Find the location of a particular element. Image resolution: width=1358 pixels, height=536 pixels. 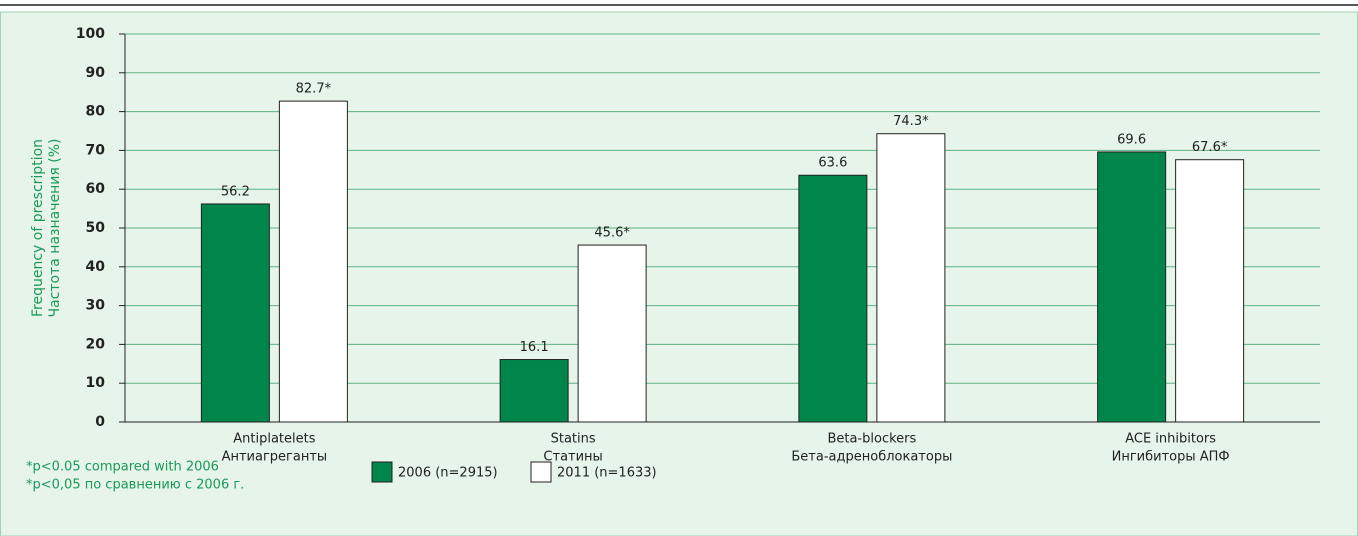

y-tick-label: 90 is located at coordinates (96, 73).